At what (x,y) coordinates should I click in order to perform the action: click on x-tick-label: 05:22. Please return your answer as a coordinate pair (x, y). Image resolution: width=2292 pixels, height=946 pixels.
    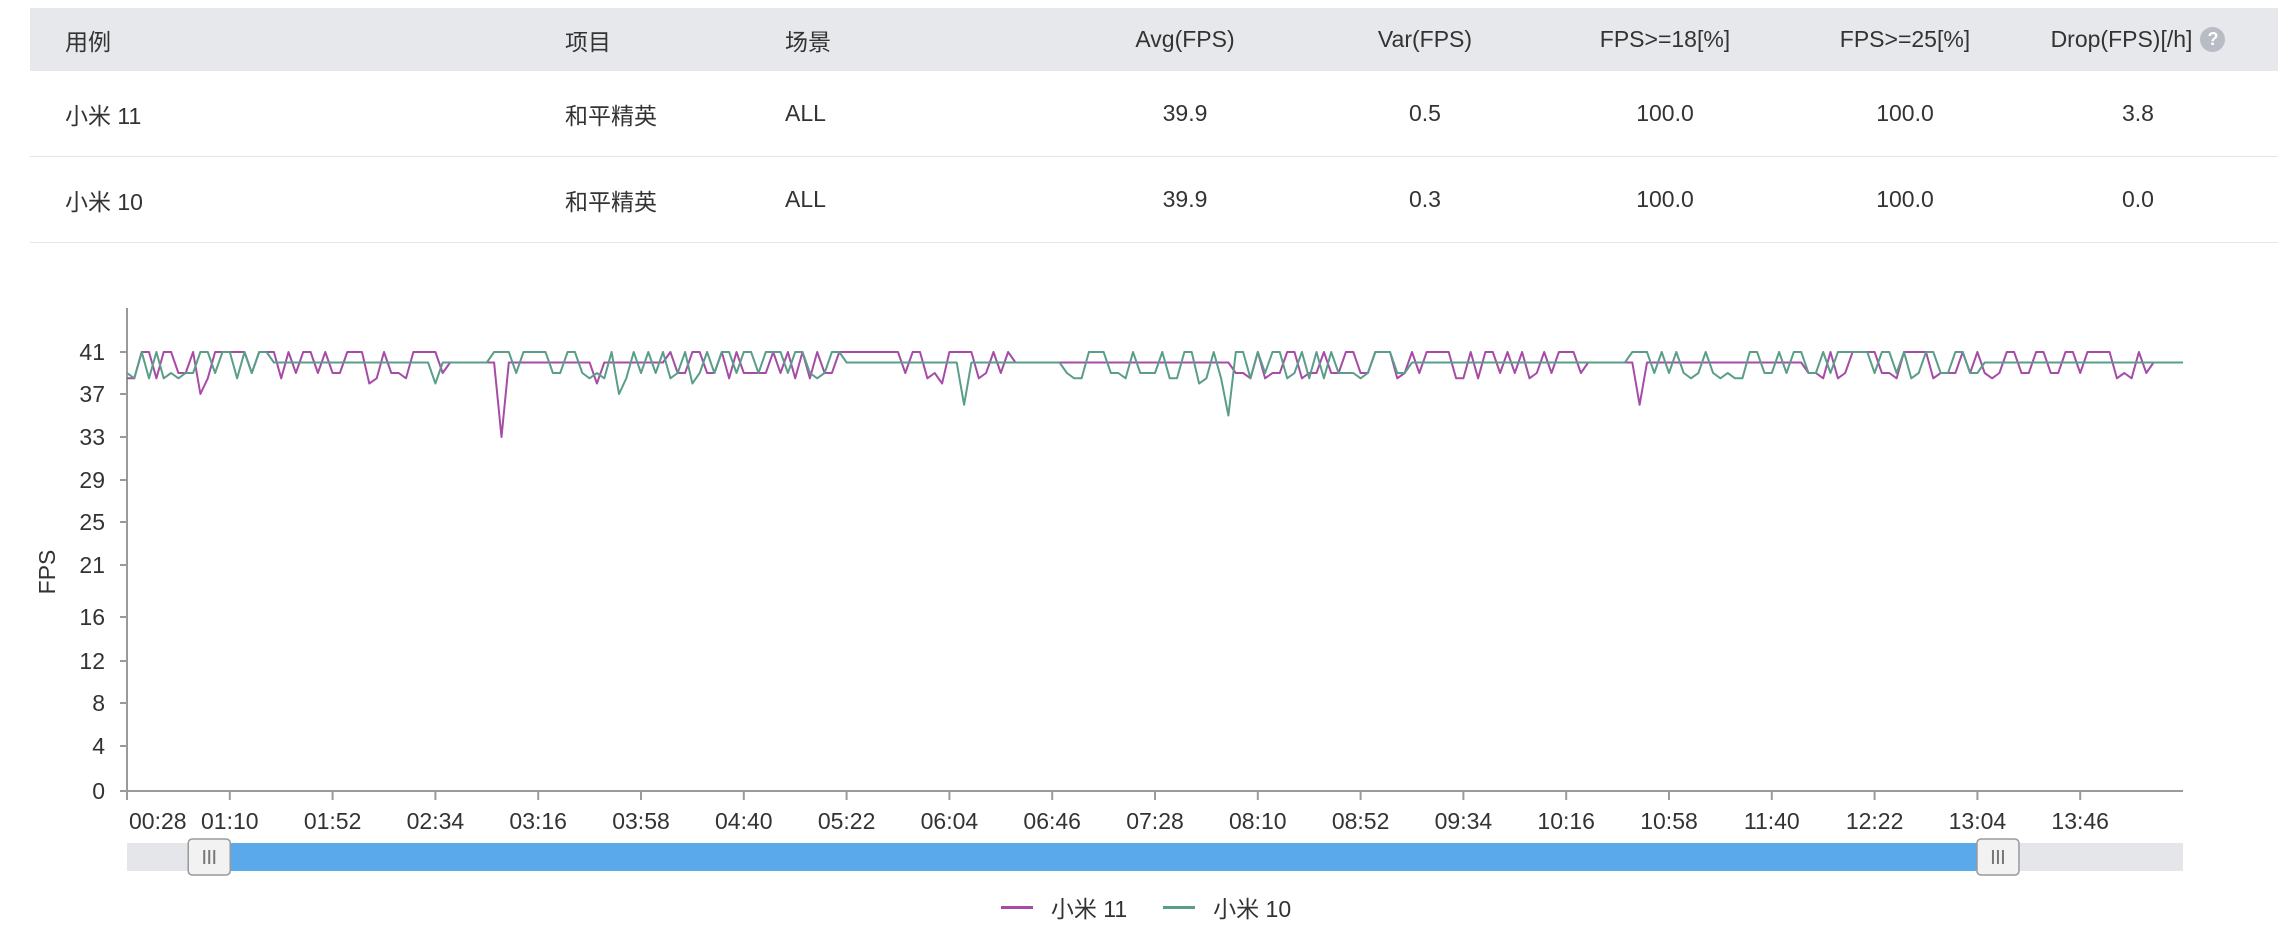
    Looking at the image, I should click on (847, 821).